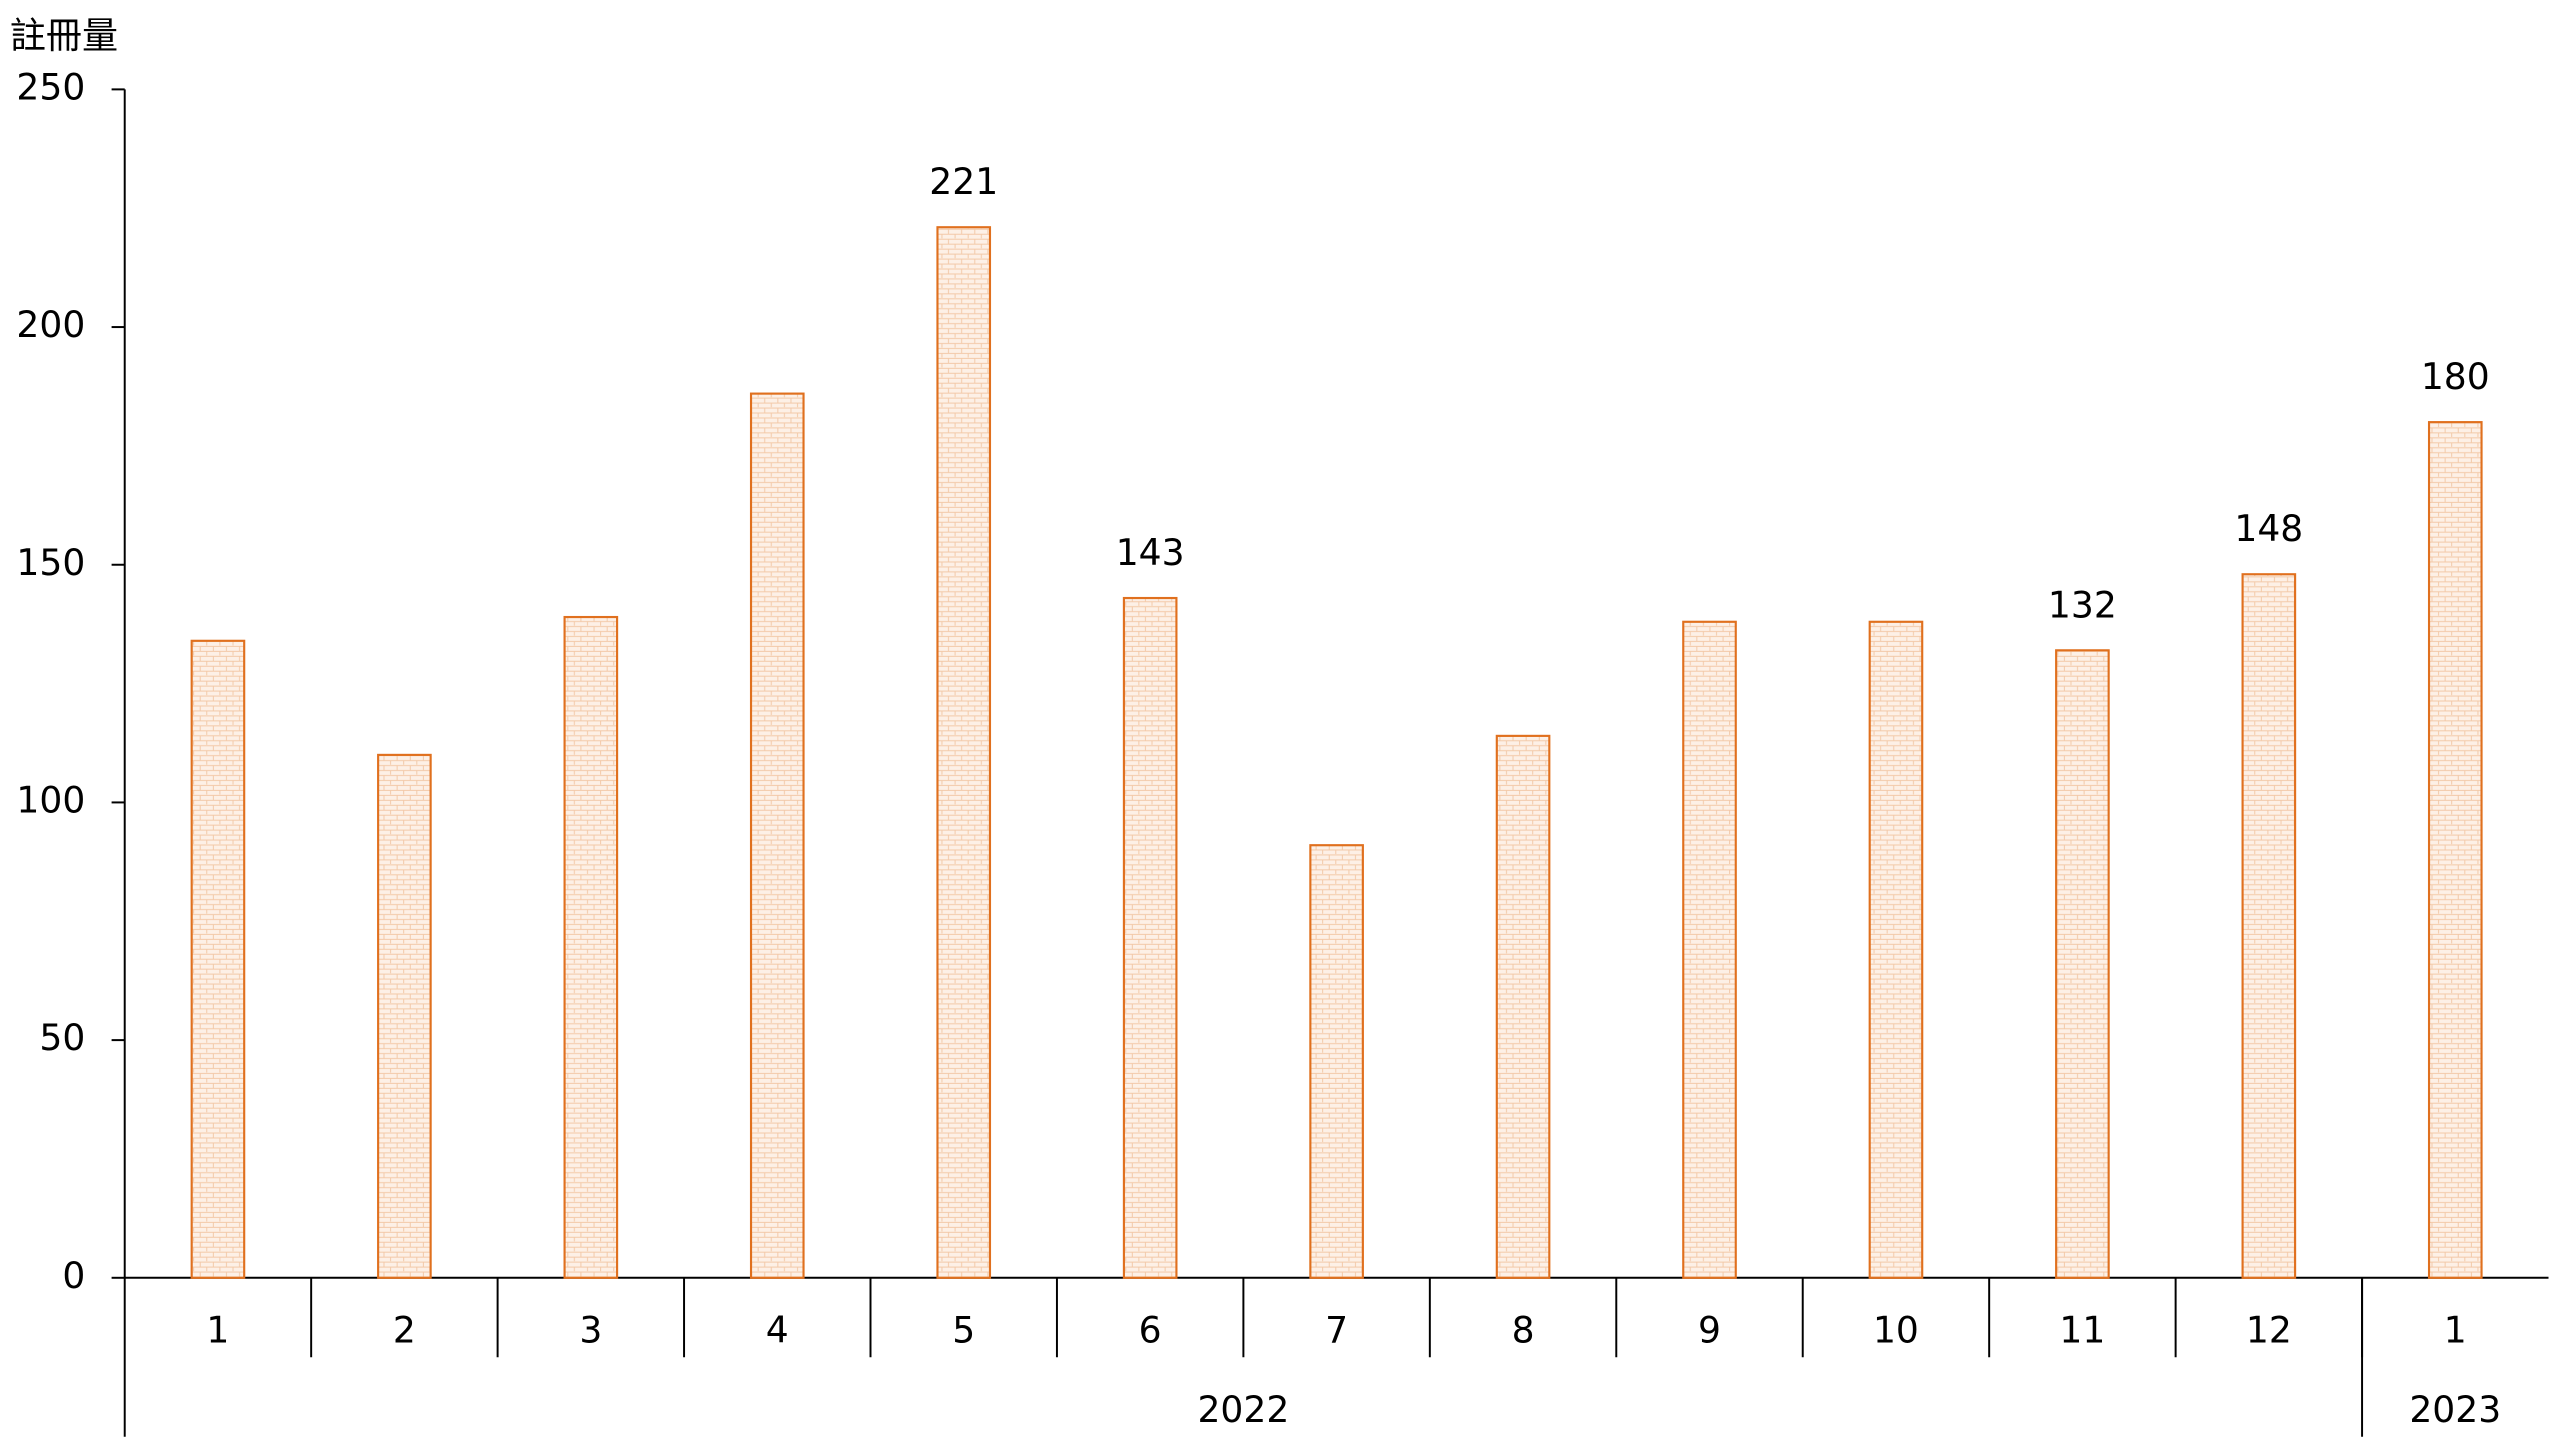  I want to click on x-tick-label: 9, so click(1709, 1329).